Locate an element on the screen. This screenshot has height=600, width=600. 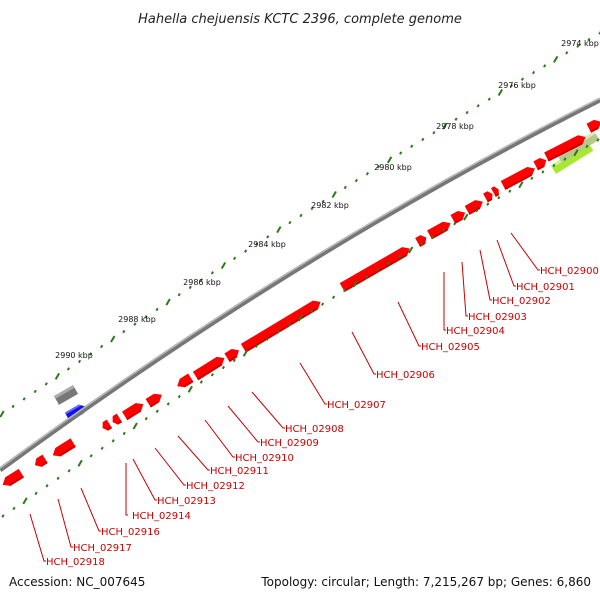
gene-label: HCH_02902 is located at coordinates (521, 301).